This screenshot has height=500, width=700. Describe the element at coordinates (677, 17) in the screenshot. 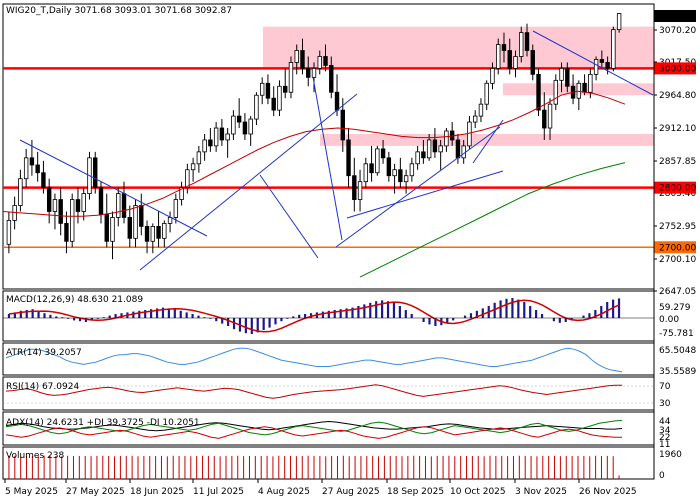

I see `last-price-label: 3092.87` at that location.